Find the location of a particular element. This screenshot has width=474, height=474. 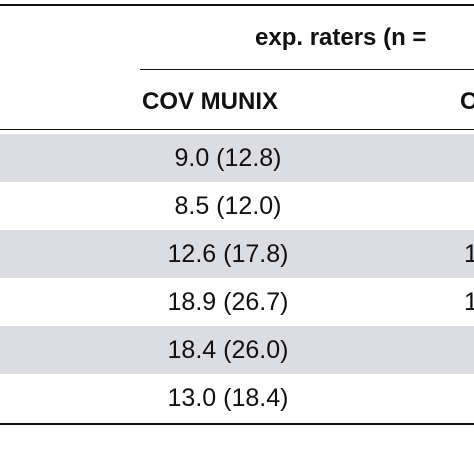

table-top-rule is located at coordinates (237, 5).